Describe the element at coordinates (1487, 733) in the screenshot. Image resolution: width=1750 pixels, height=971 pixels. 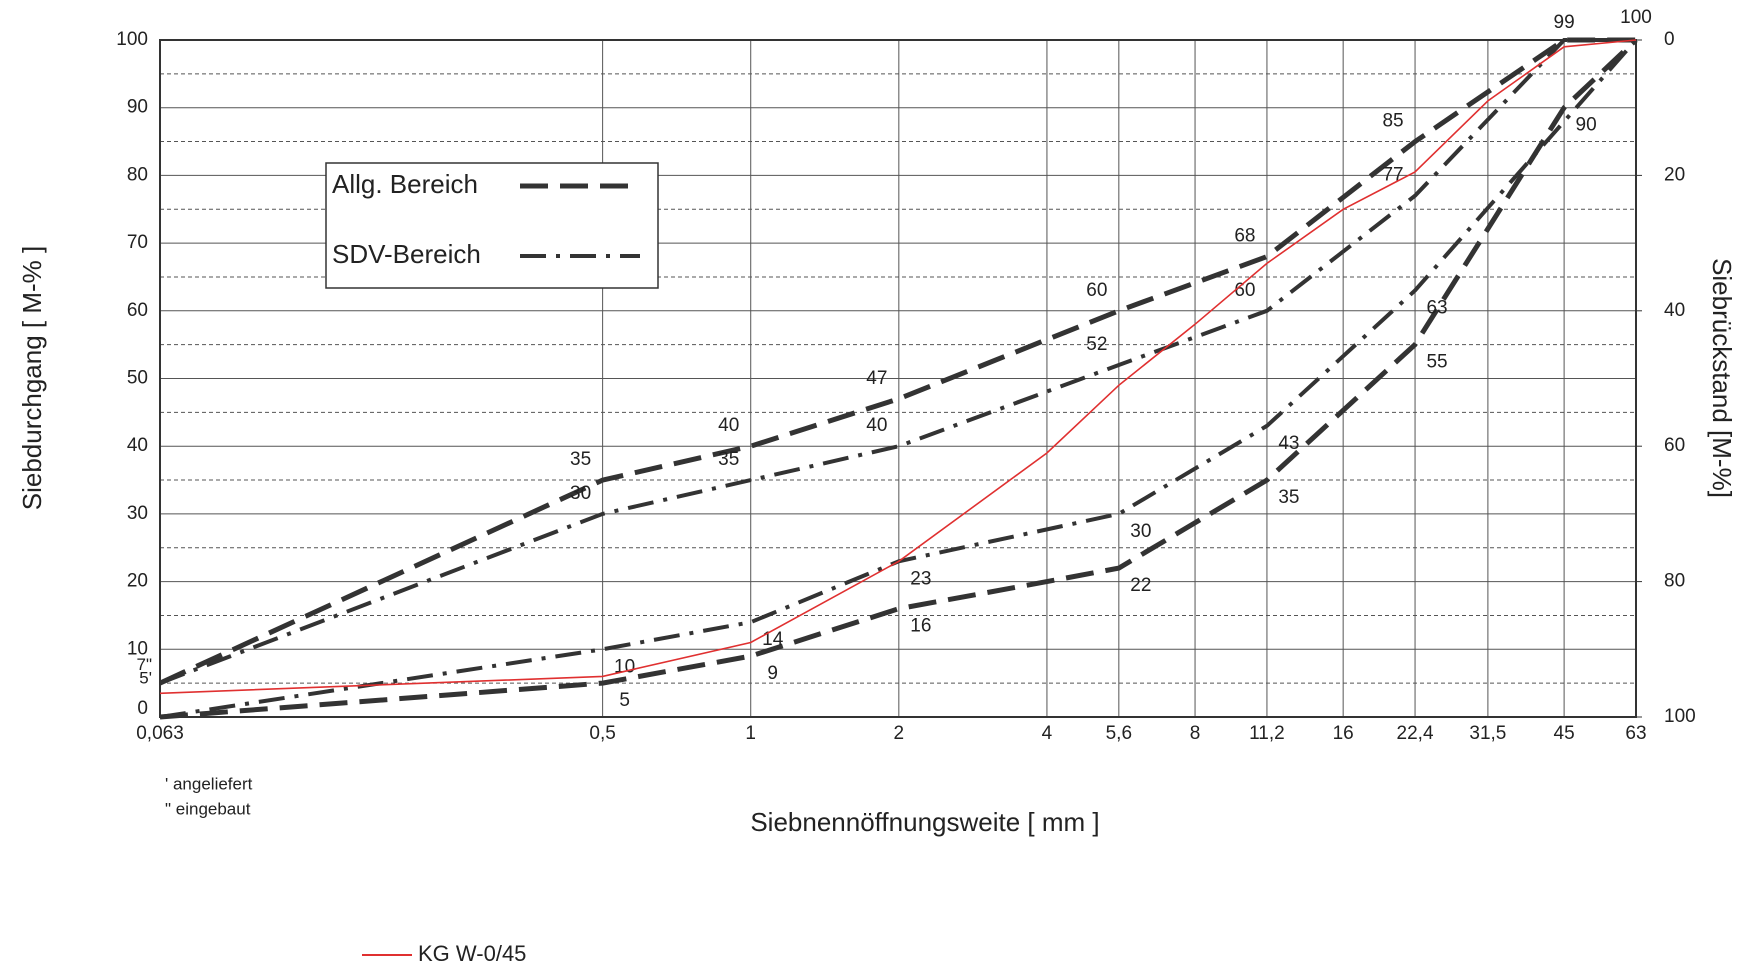
I see `x-tick-label: 31,5` at that location.